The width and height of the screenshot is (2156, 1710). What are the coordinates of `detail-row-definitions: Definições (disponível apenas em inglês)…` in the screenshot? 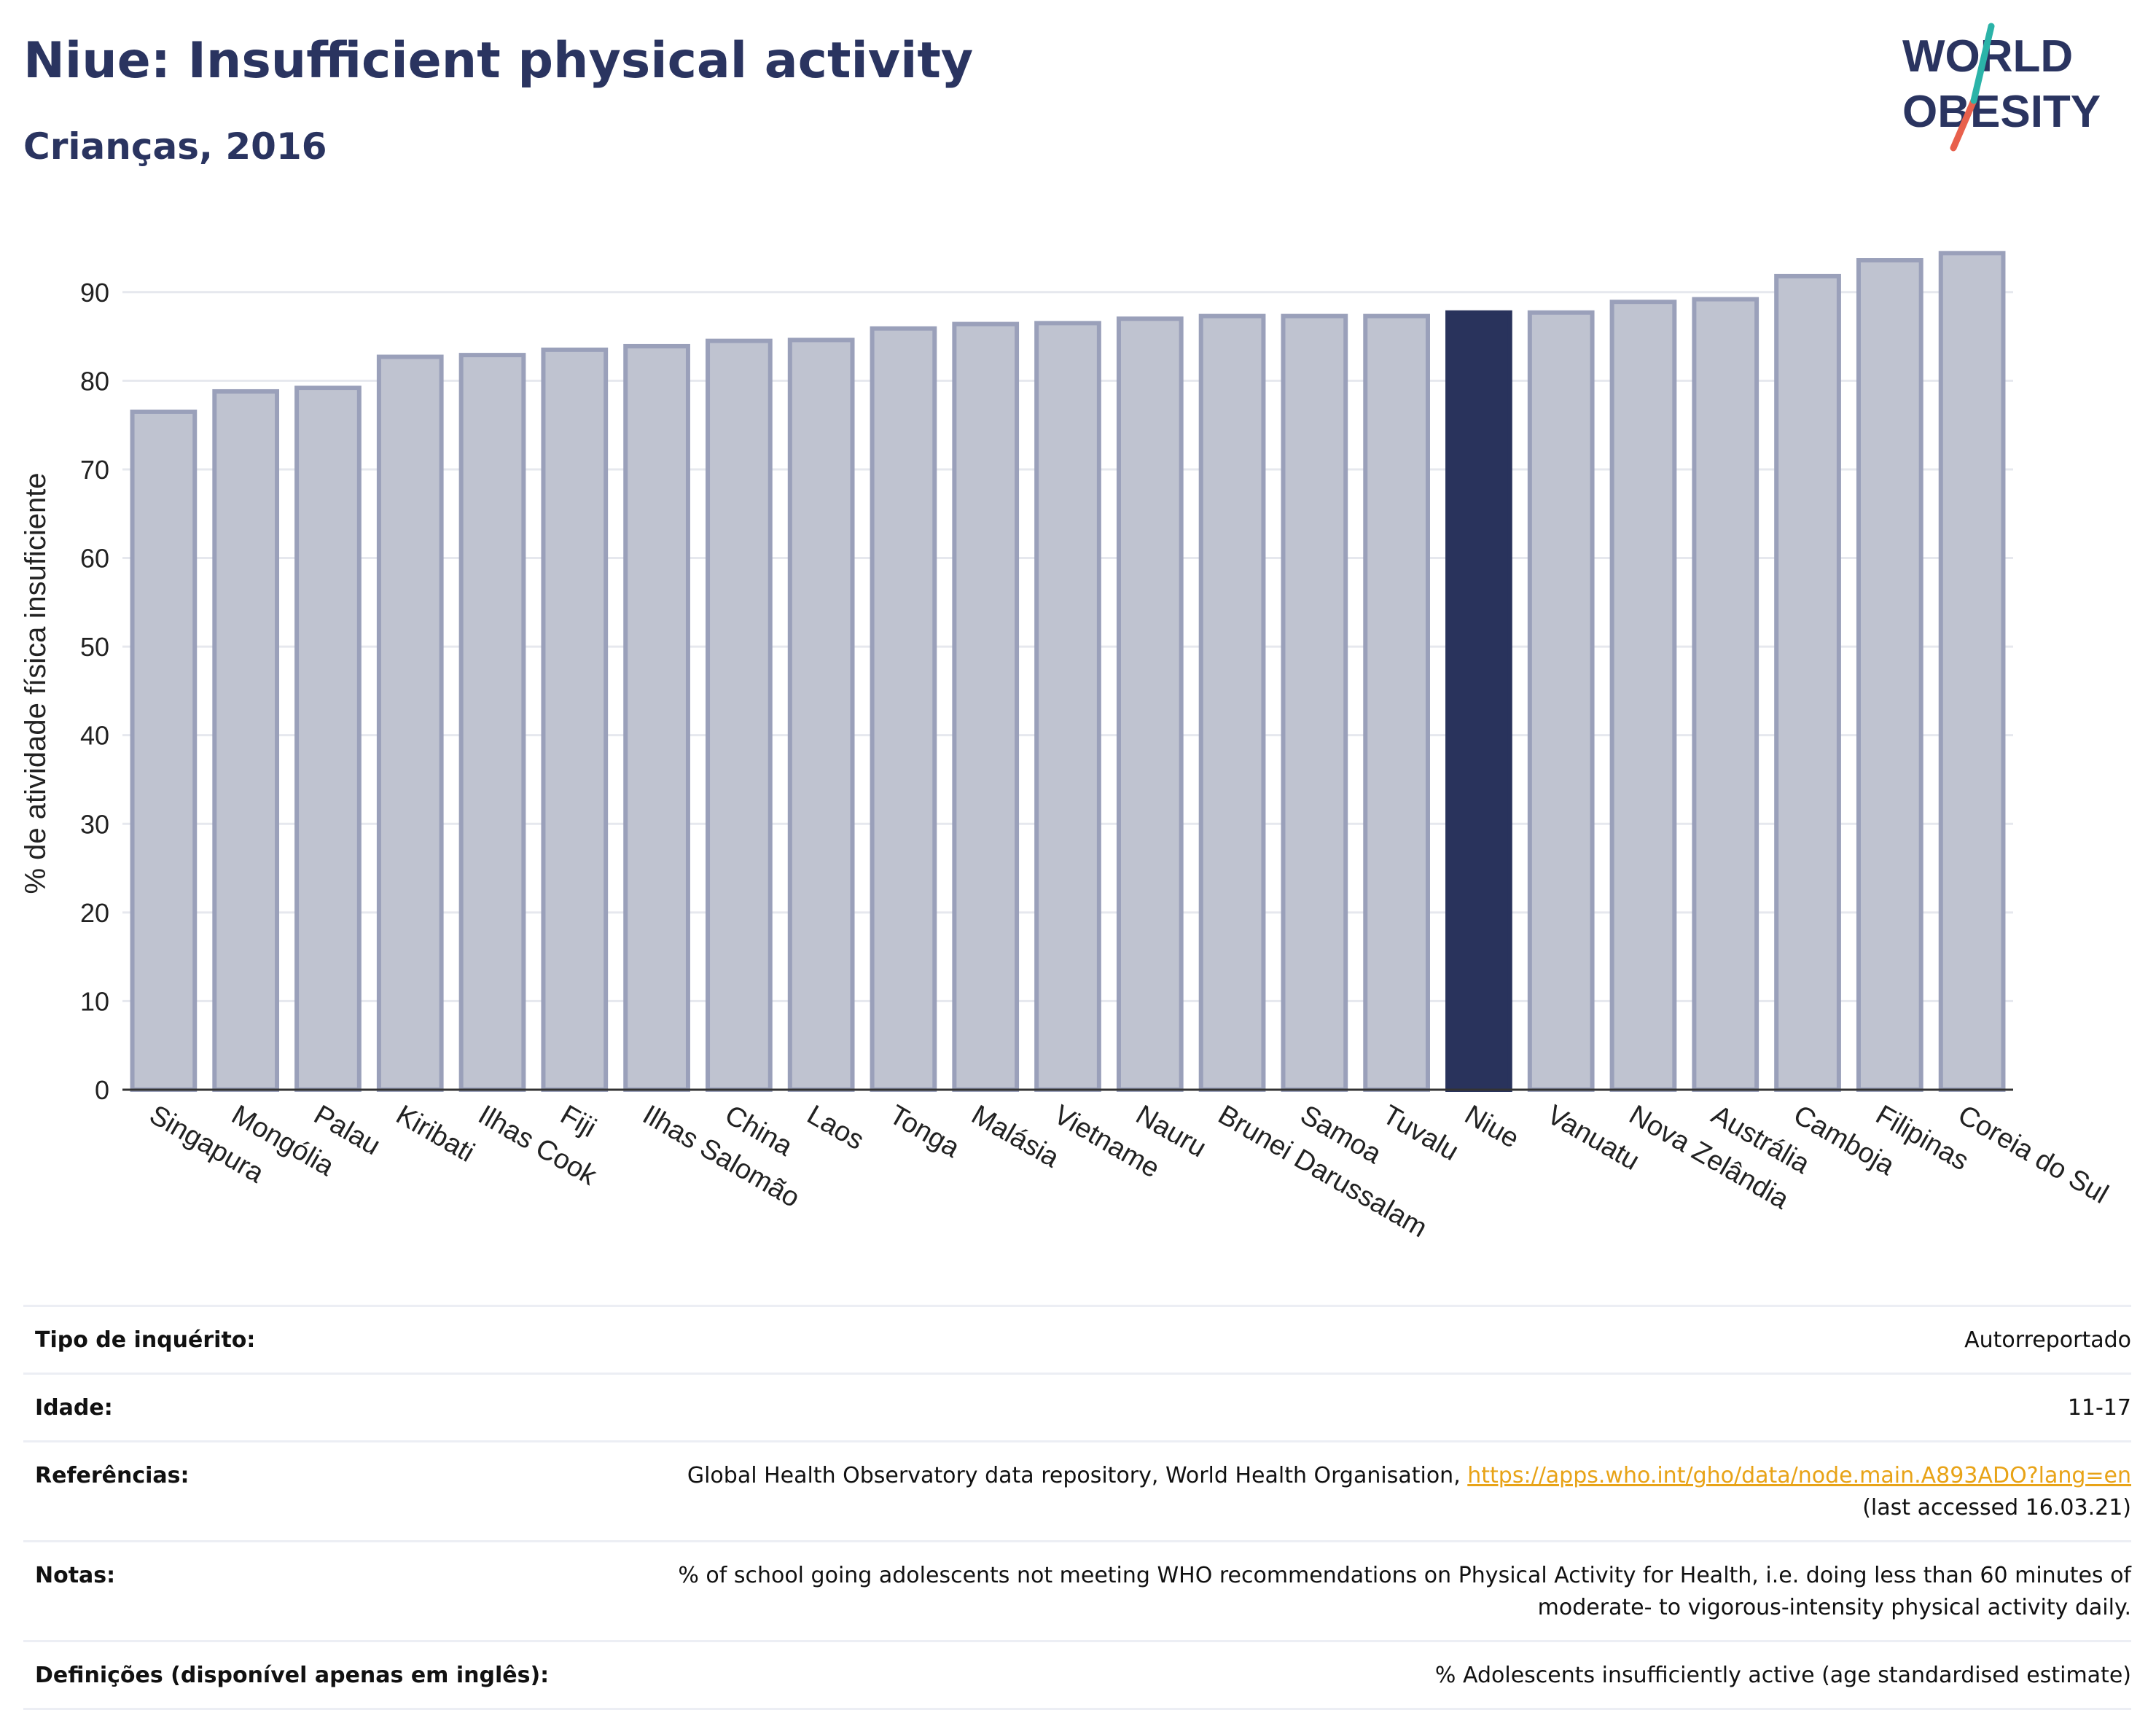 It's located at (1077, 1675).